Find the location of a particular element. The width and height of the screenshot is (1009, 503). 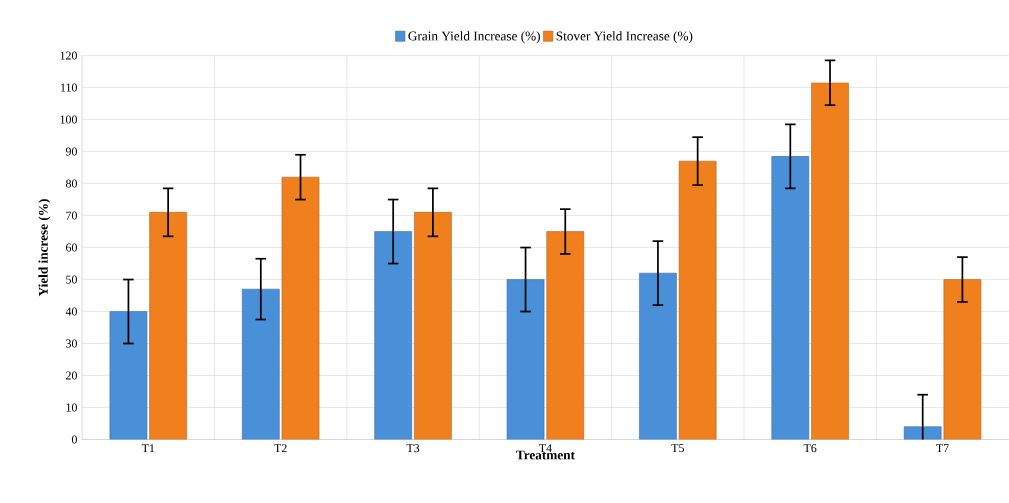

y-tick-label: 100 is located at coordinates (68, 119).